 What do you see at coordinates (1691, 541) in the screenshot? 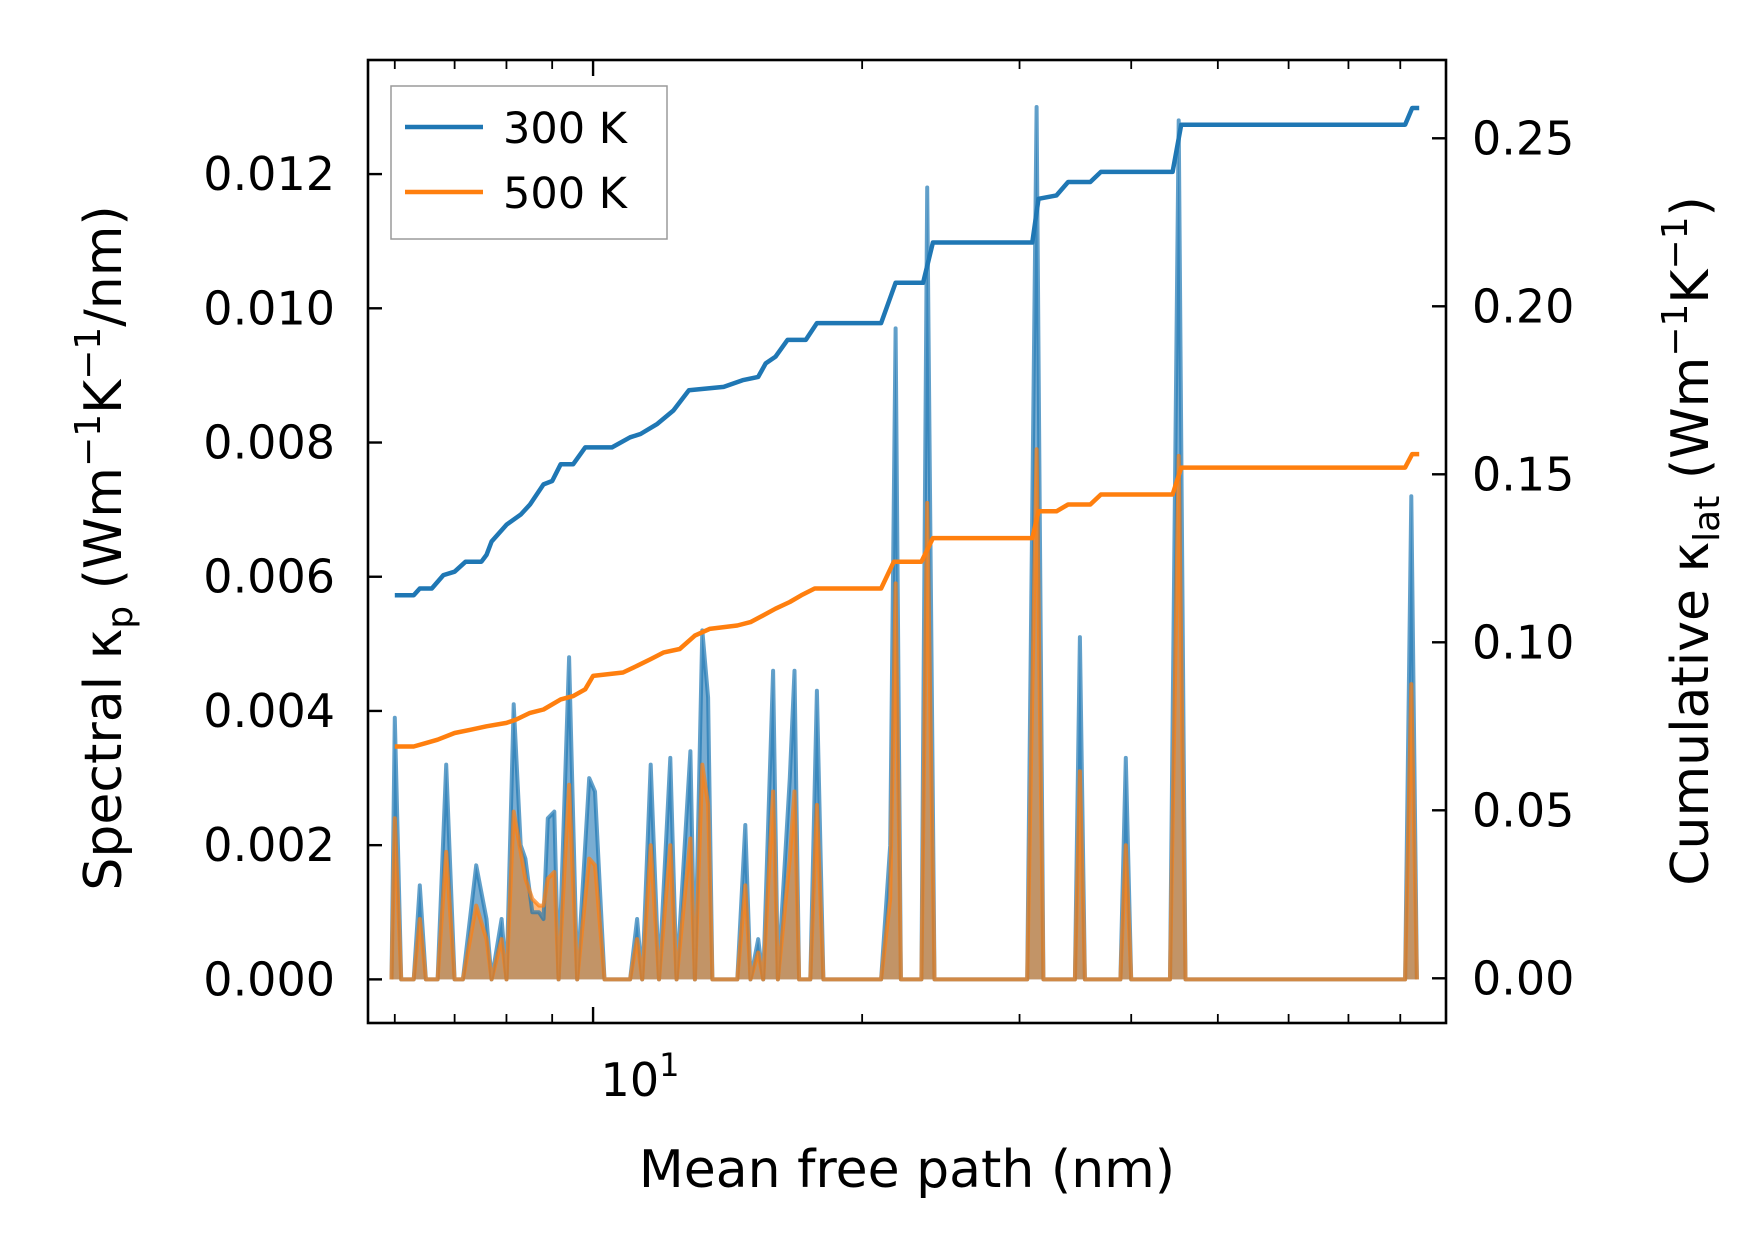
I see `right-y-axis-label: Cumulative κlat (Wm−1K−1)` at bounding box center [1691, 541].